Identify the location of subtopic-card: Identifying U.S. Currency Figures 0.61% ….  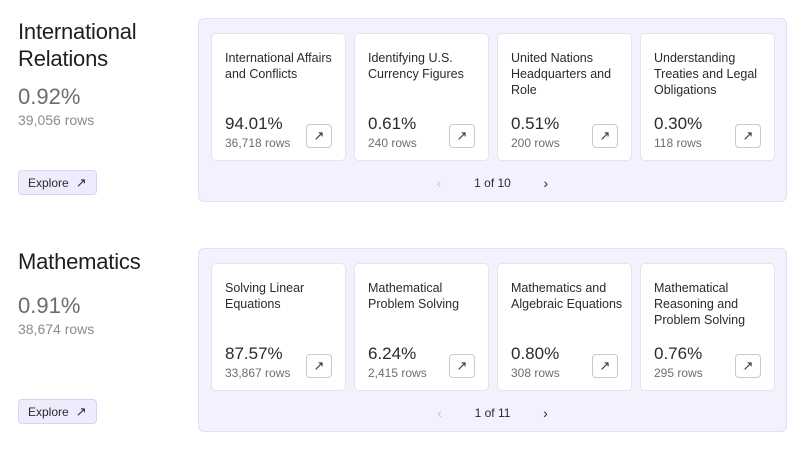
(421, 97).